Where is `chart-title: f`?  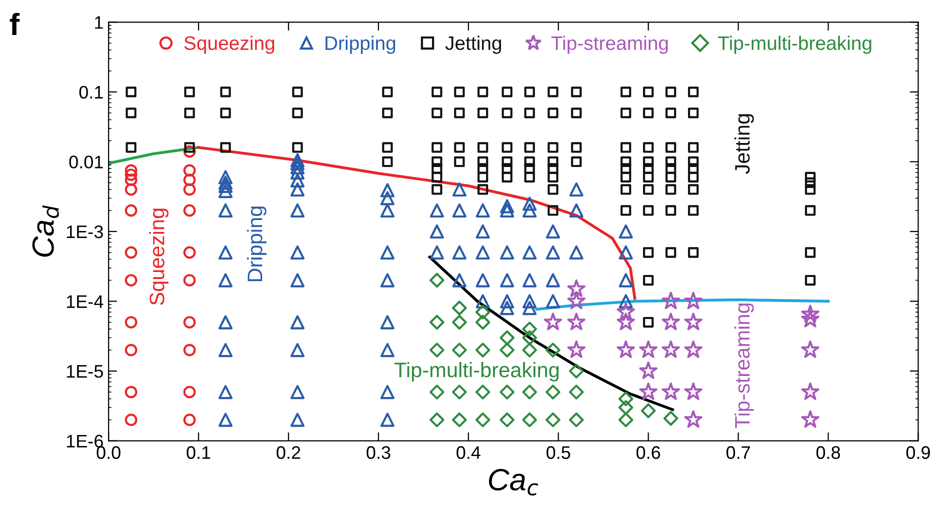 chart-title: f is located at coordinates (15, 24).